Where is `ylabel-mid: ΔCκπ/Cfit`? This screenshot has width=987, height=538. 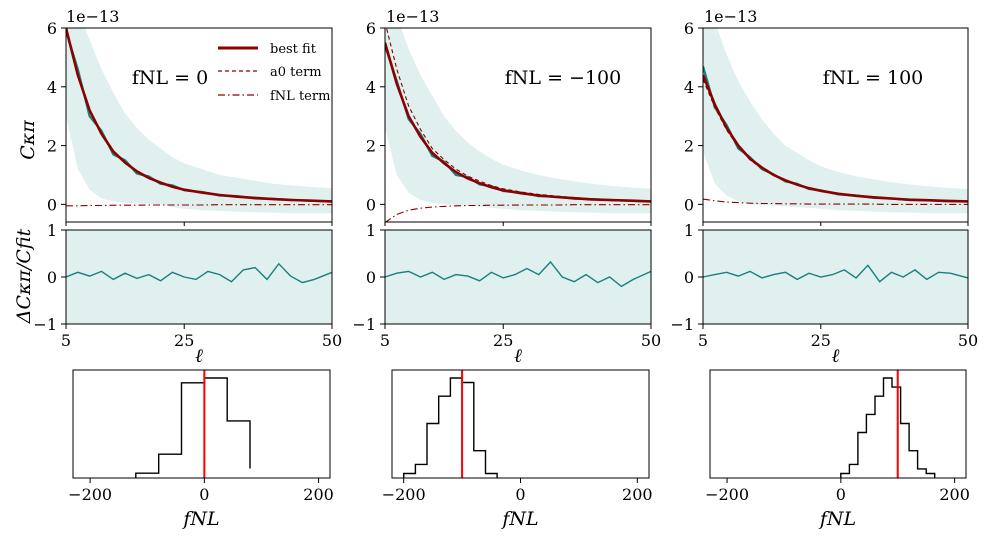 ylabel-mid: ΔCκπ/Cfit is located at coordinates (24, 276).